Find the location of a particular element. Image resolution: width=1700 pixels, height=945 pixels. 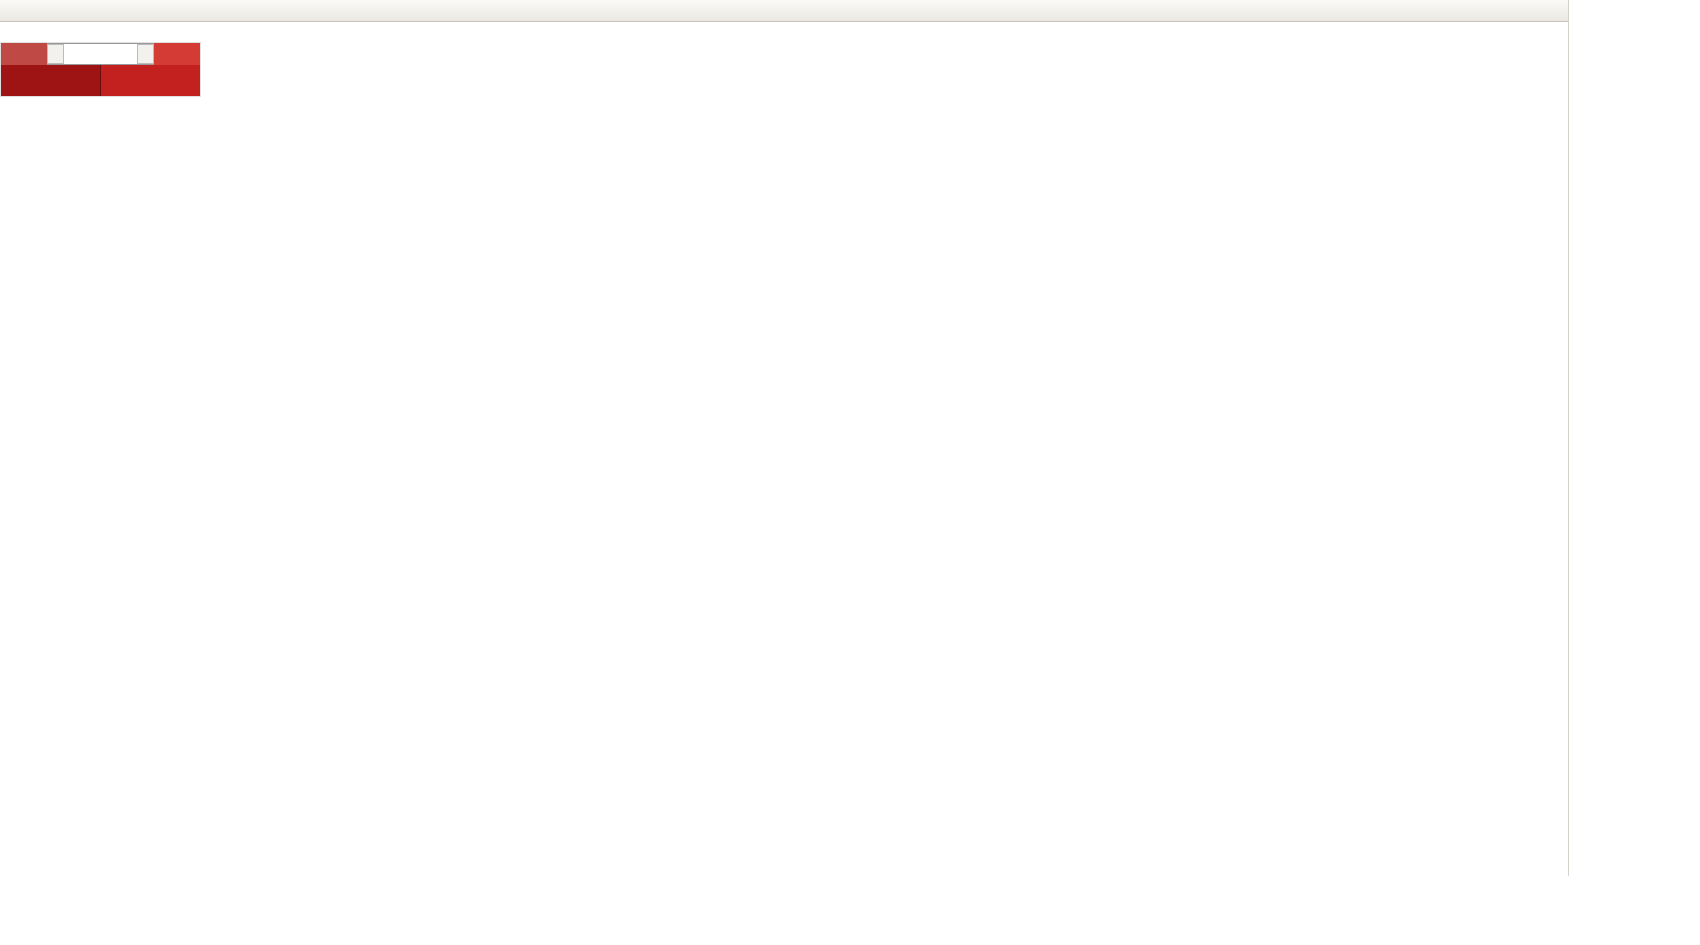

one-click-trading-panel is located at coordinates (100, 69).